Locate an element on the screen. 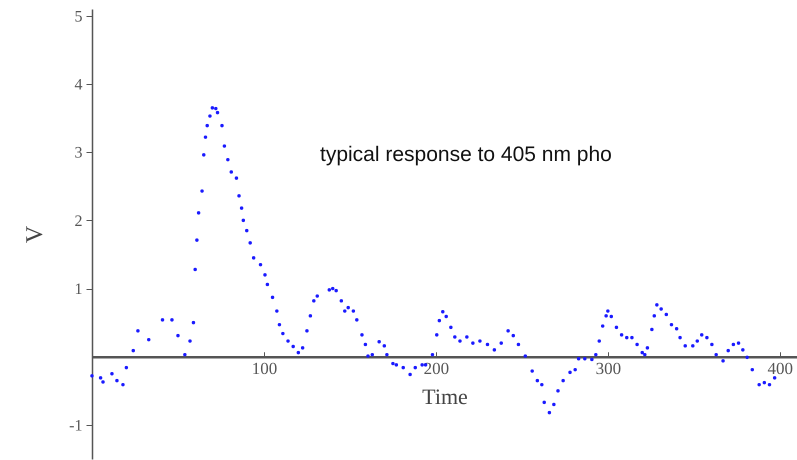 Image resolution: width=797 pixels, height=460 pixels. y-tick-label: 3 is located at coordinates (78, 153).